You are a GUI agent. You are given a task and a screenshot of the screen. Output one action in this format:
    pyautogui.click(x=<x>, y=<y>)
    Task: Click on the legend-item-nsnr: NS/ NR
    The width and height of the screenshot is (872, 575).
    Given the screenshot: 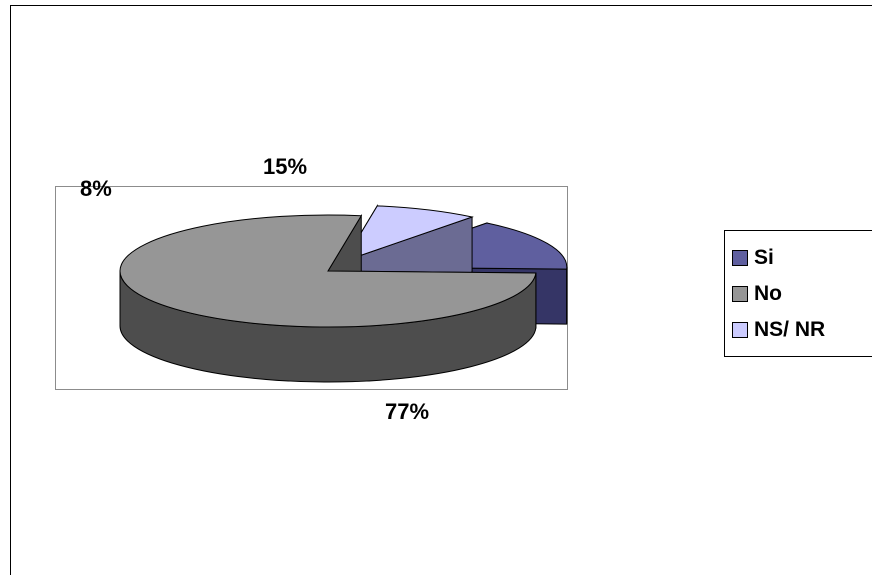 What is the action you would take?
    pyautogui.click(x=802, y=330)
    